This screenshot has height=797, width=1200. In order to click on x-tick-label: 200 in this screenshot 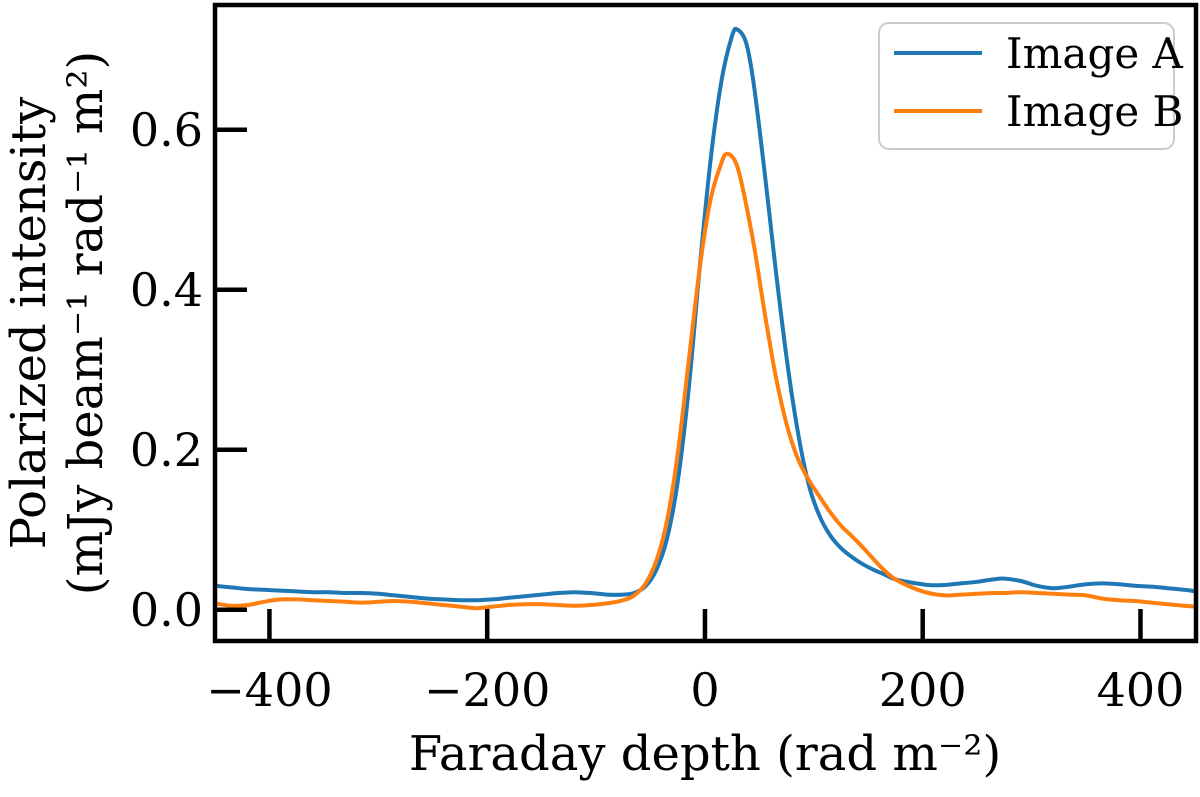, I will do `click(923, 690)`.